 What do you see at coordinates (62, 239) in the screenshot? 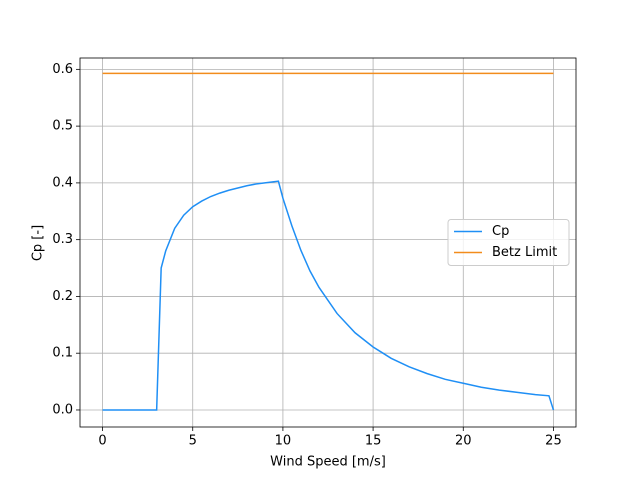
I see `y-tick-label: 0.3` at bounding box center [62, 239].